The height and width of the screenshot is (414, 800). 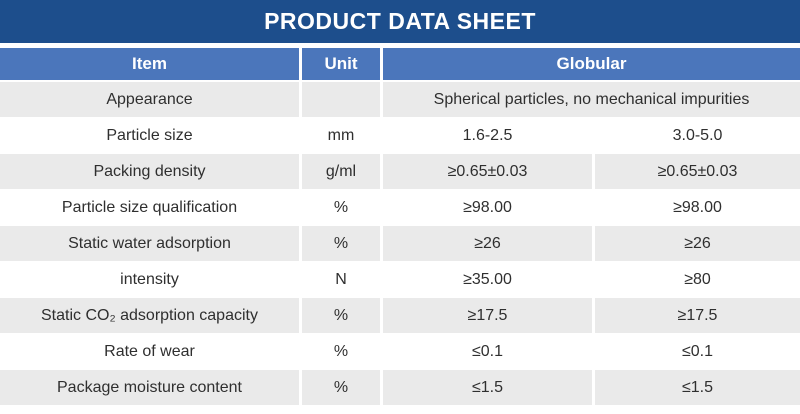 I want to click on value-cell-2: ≥0.65±0.03, so click(x=697, y=171).